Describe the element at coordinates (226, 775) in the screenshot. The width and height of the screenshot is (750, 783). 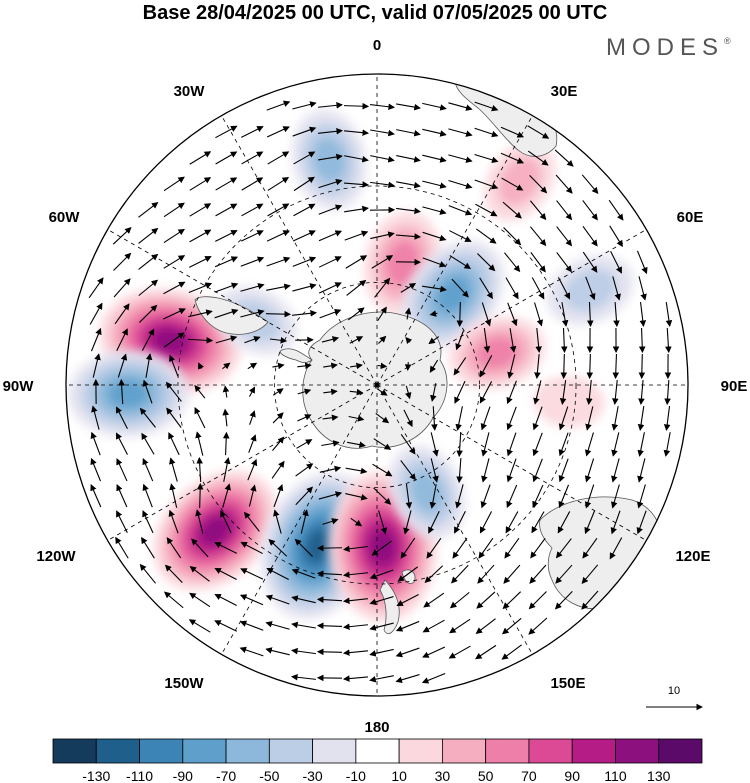
I see `colorbar-tick-label: -70` at that location.